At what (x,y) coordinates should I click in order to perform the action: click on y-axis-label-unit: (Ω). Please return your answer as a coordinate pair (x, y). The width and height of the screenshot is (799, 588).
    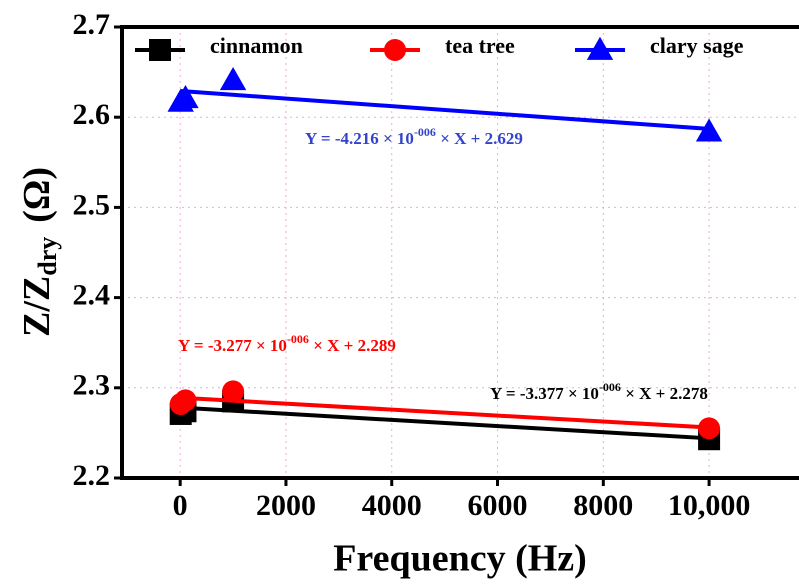
    Looking at the image, I should click on (37, 195).